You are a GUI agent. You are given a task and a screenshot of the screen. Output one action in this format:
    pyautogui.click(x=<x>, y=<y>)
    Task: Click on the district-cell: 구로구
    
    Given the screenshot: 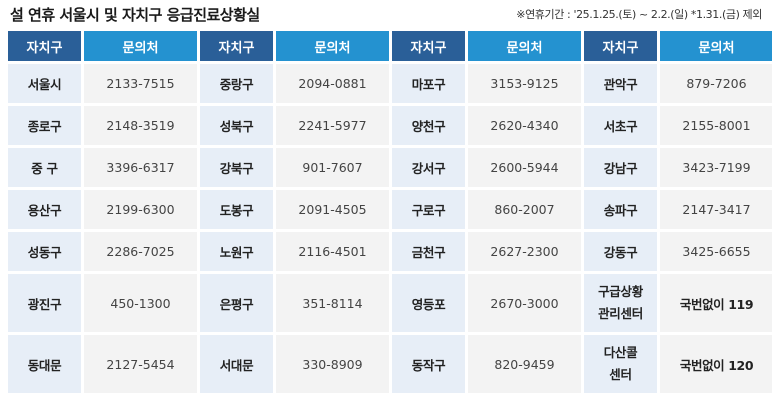 What is the action you would take?
    pyautogui.click(x=428, y=209)
    